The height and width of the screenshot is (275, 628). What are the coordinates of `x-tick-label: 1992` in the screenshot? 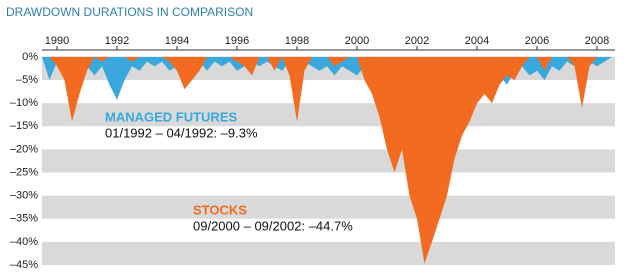 It's located at (117, 41).